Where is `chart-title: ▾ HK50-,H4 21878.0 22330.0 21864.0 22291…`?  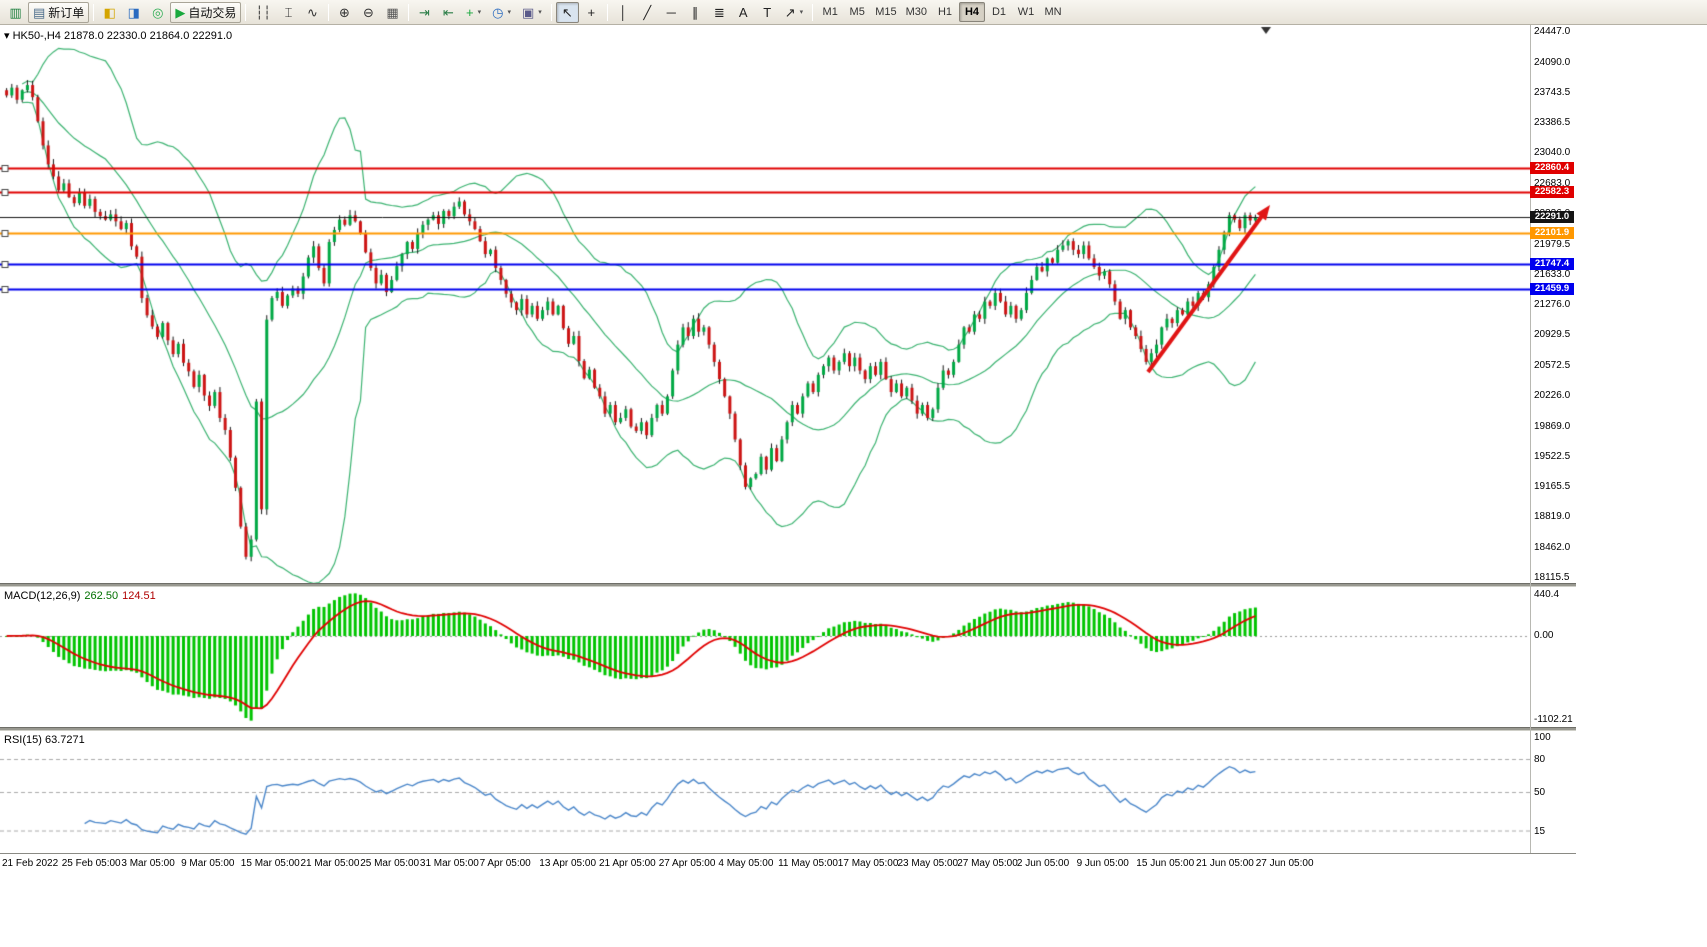 chart-title: ▾ HK50-,H4 21878.0 22330.0 21864.0 22291… is located at coordinates (118, 35).